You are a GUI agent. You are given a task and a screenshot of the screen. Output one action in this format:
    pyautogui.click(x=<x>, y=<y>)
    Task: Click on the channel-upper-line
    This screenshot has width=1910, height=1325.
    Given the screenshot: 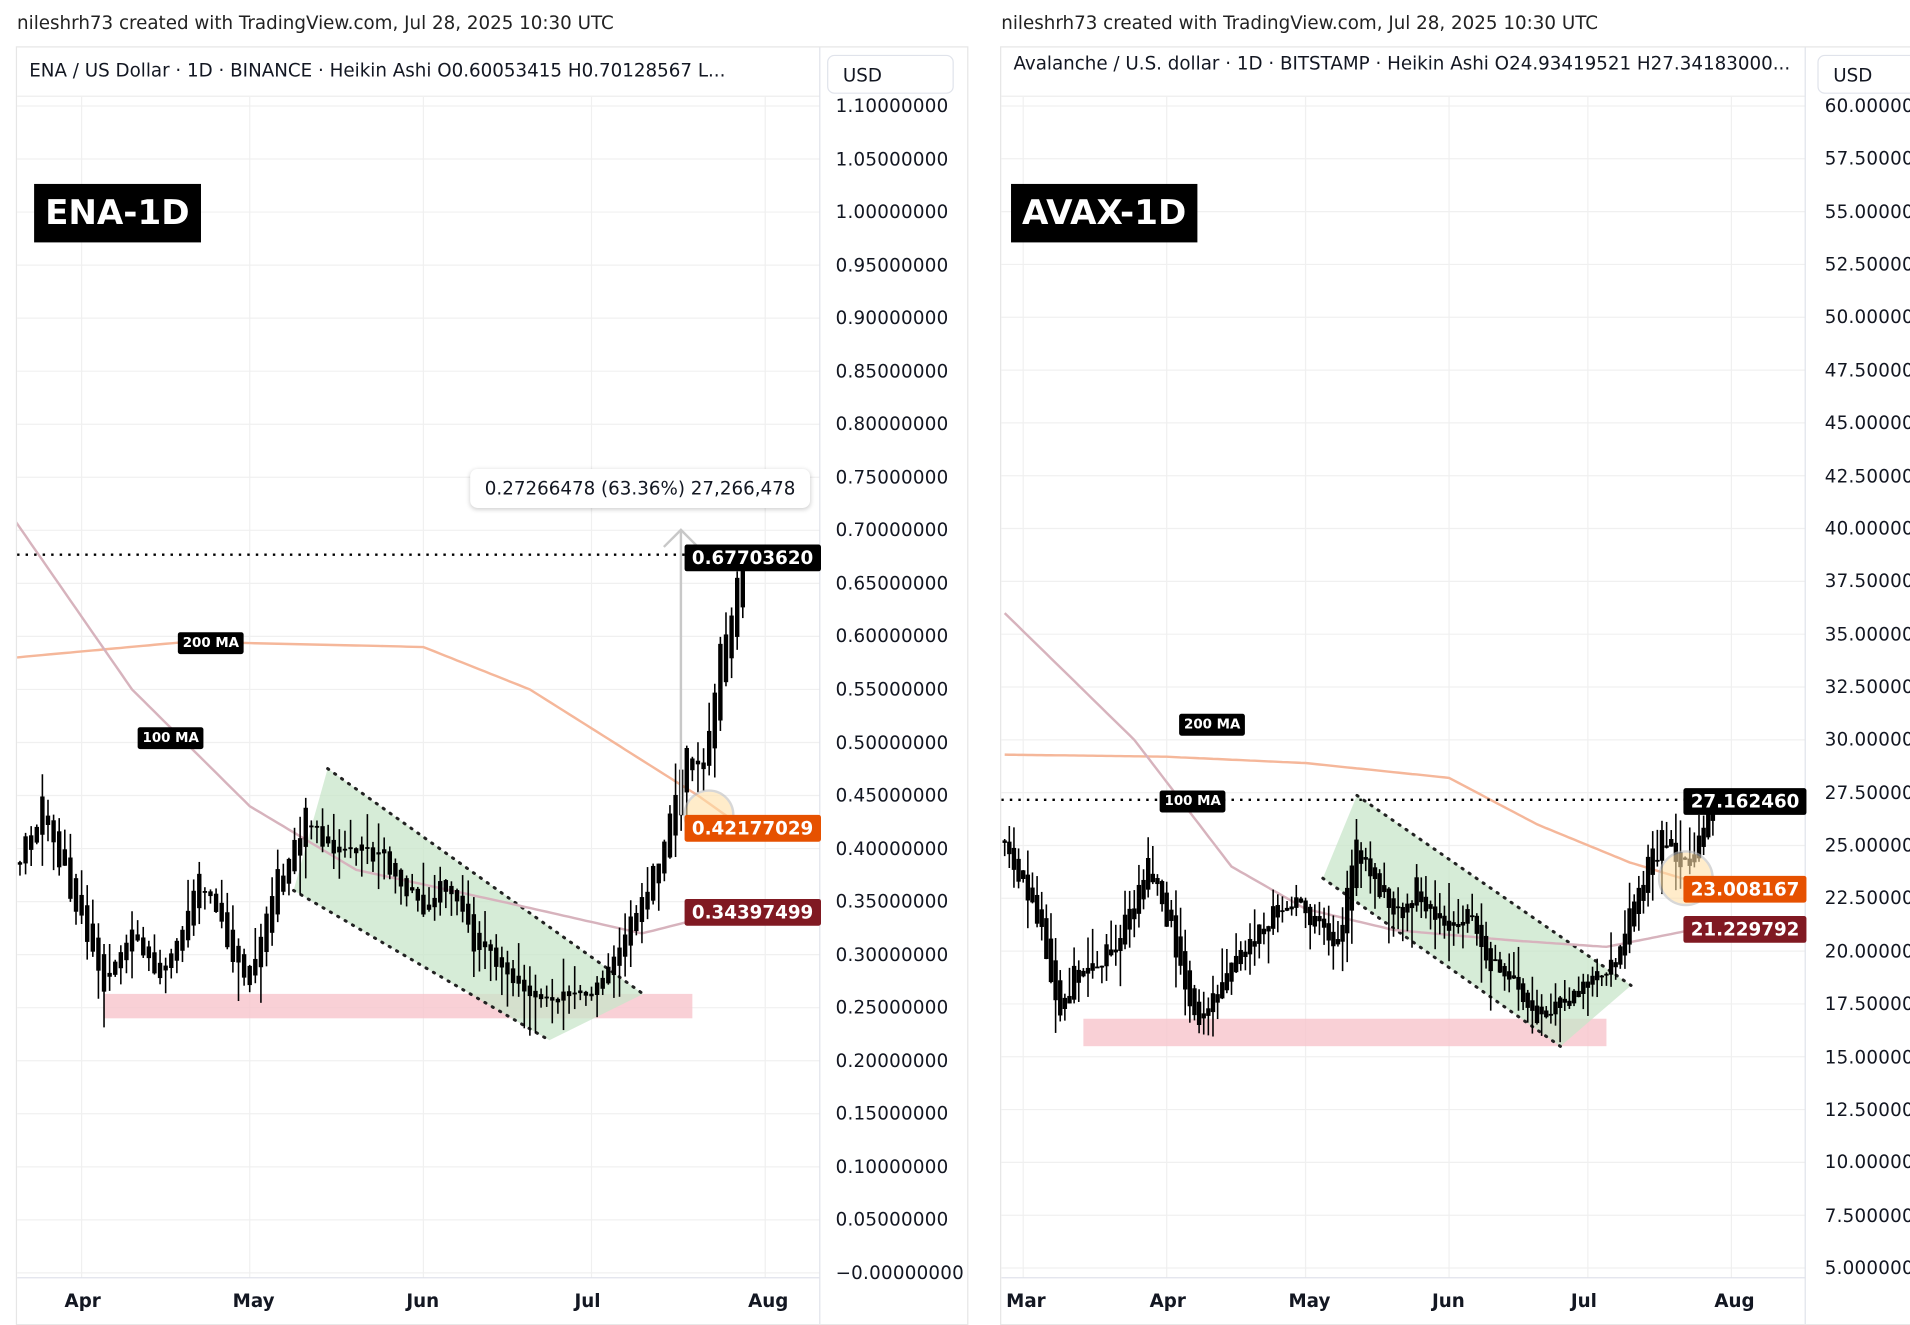 What is the action you would take?
    pyautogui.click(x=485, y=881)
    